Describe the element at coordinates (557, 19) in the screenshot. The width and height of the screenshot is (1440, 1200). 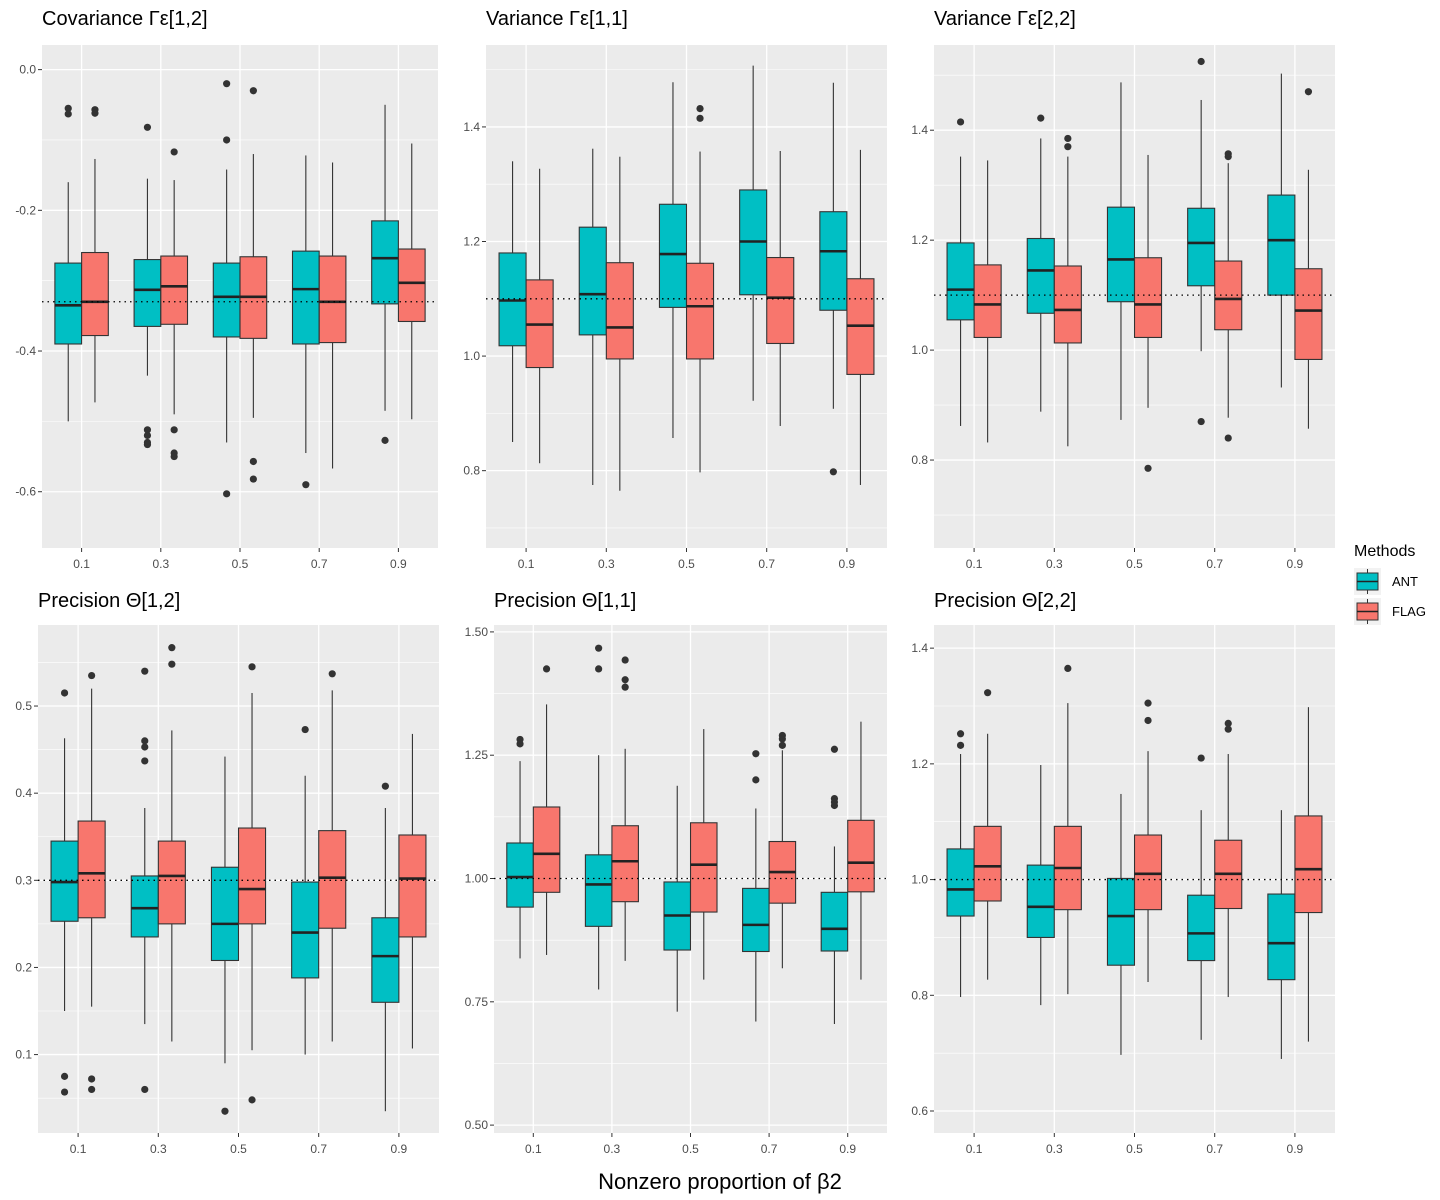
I see `panel-title: Variance Γε[1,1]` at that location.